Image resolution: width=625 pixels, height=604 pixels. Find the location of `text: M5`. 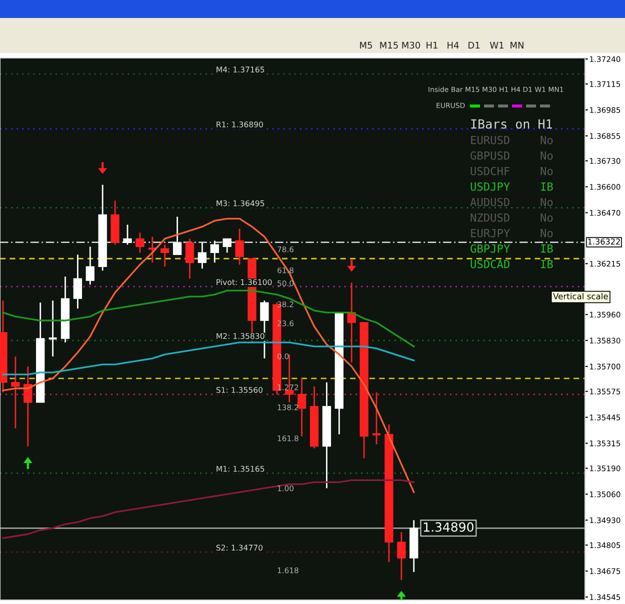

text: M5 is located at coordinates (366, 45).